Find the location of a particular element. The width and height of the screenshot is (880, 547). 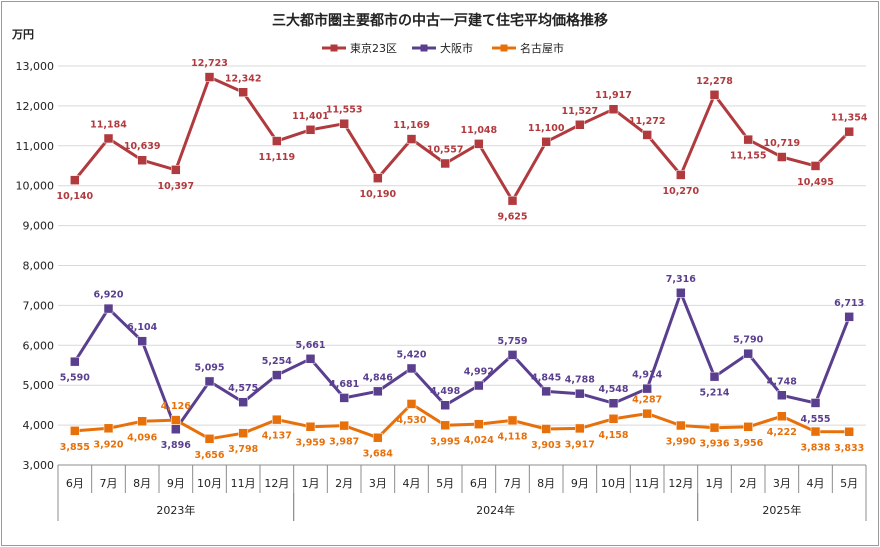

data-label: 11,184 is located at coordinates (108, 124).